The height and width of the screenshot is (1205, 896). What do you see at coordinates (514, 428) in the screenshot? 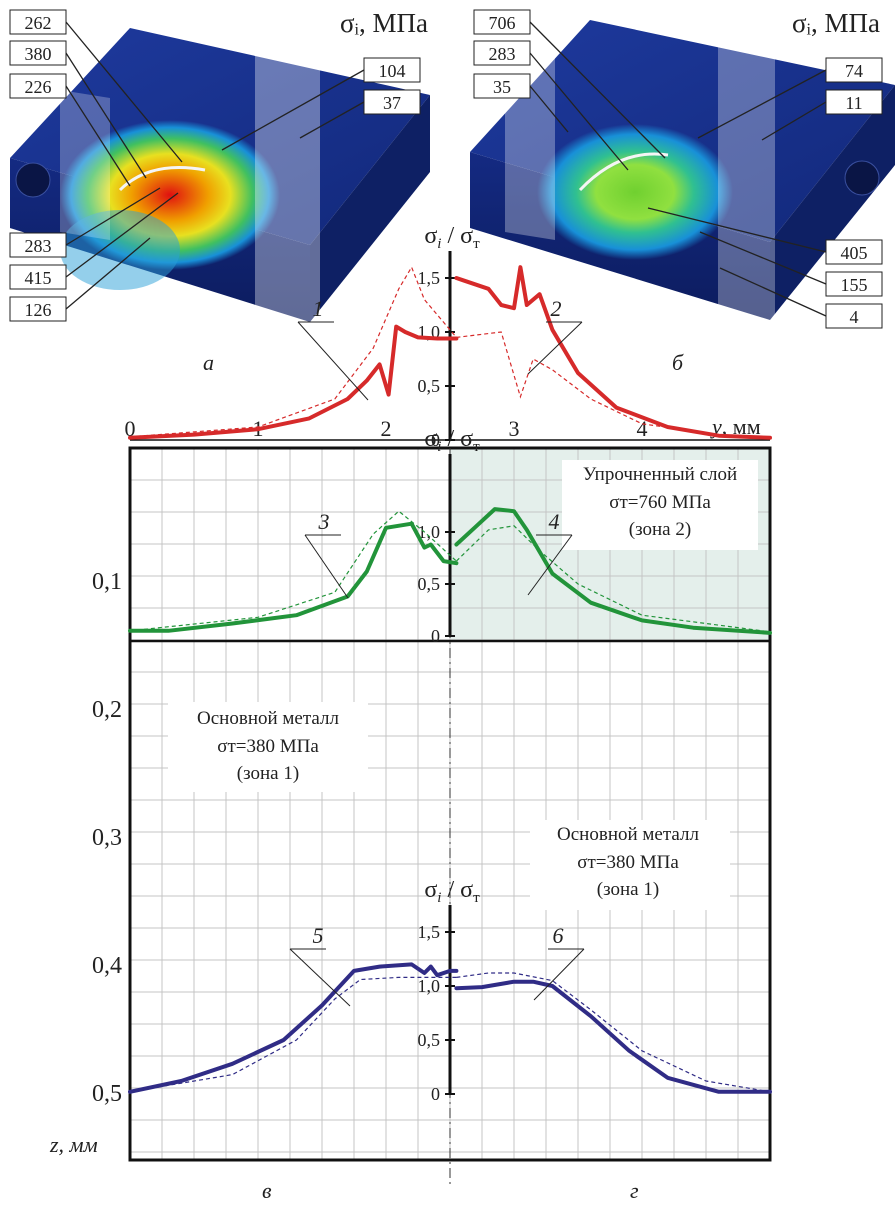
I see `chart-0-x-tick-label: 3` at bounding box center [514, 428].